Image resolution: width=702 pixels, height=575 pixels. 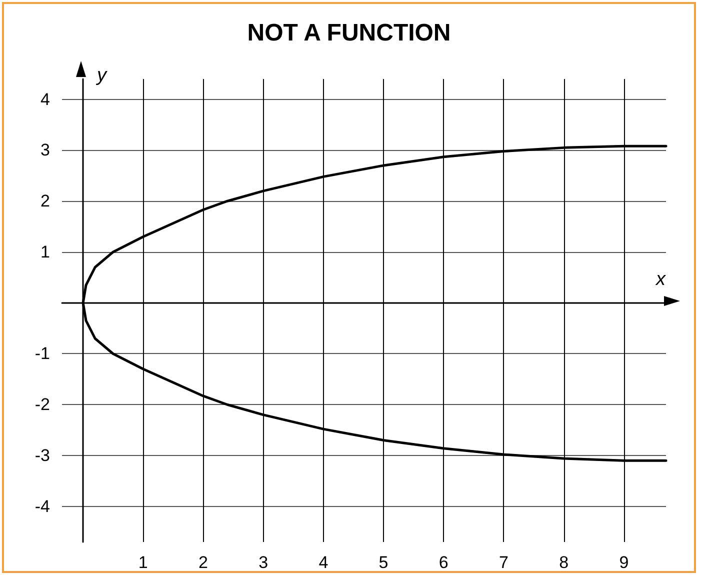 I want to click on y-tick-label: -3, so click(x=42, y=456).